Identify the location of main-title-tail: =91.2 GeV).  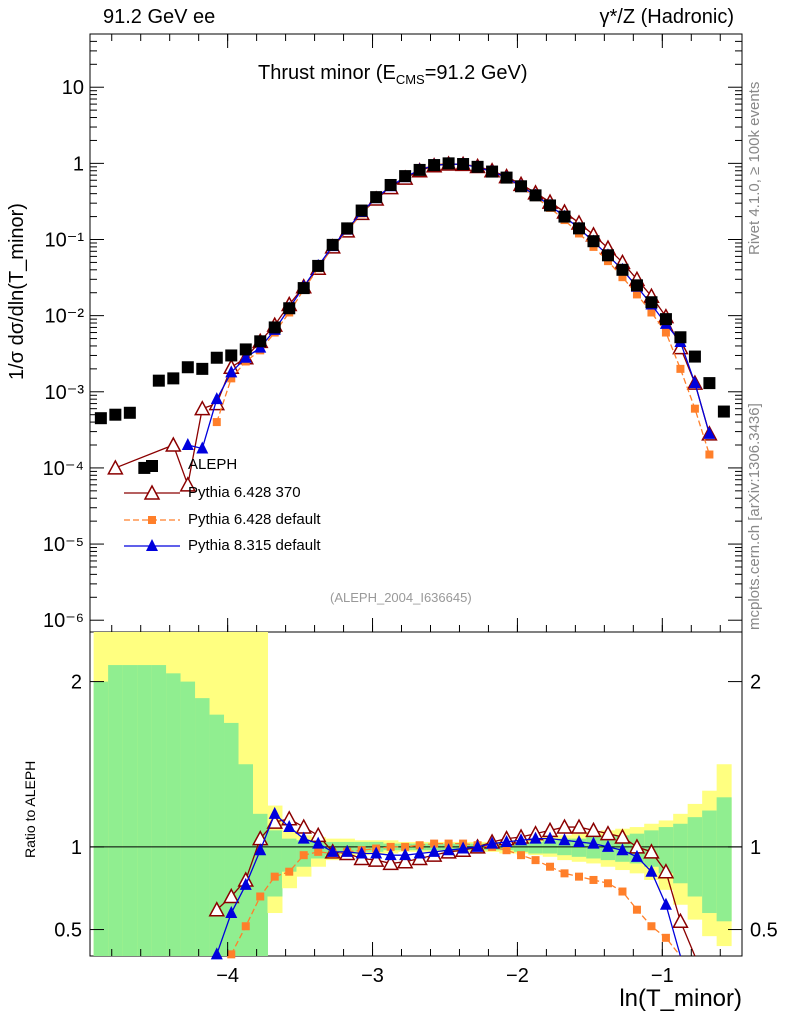
(476, 73).